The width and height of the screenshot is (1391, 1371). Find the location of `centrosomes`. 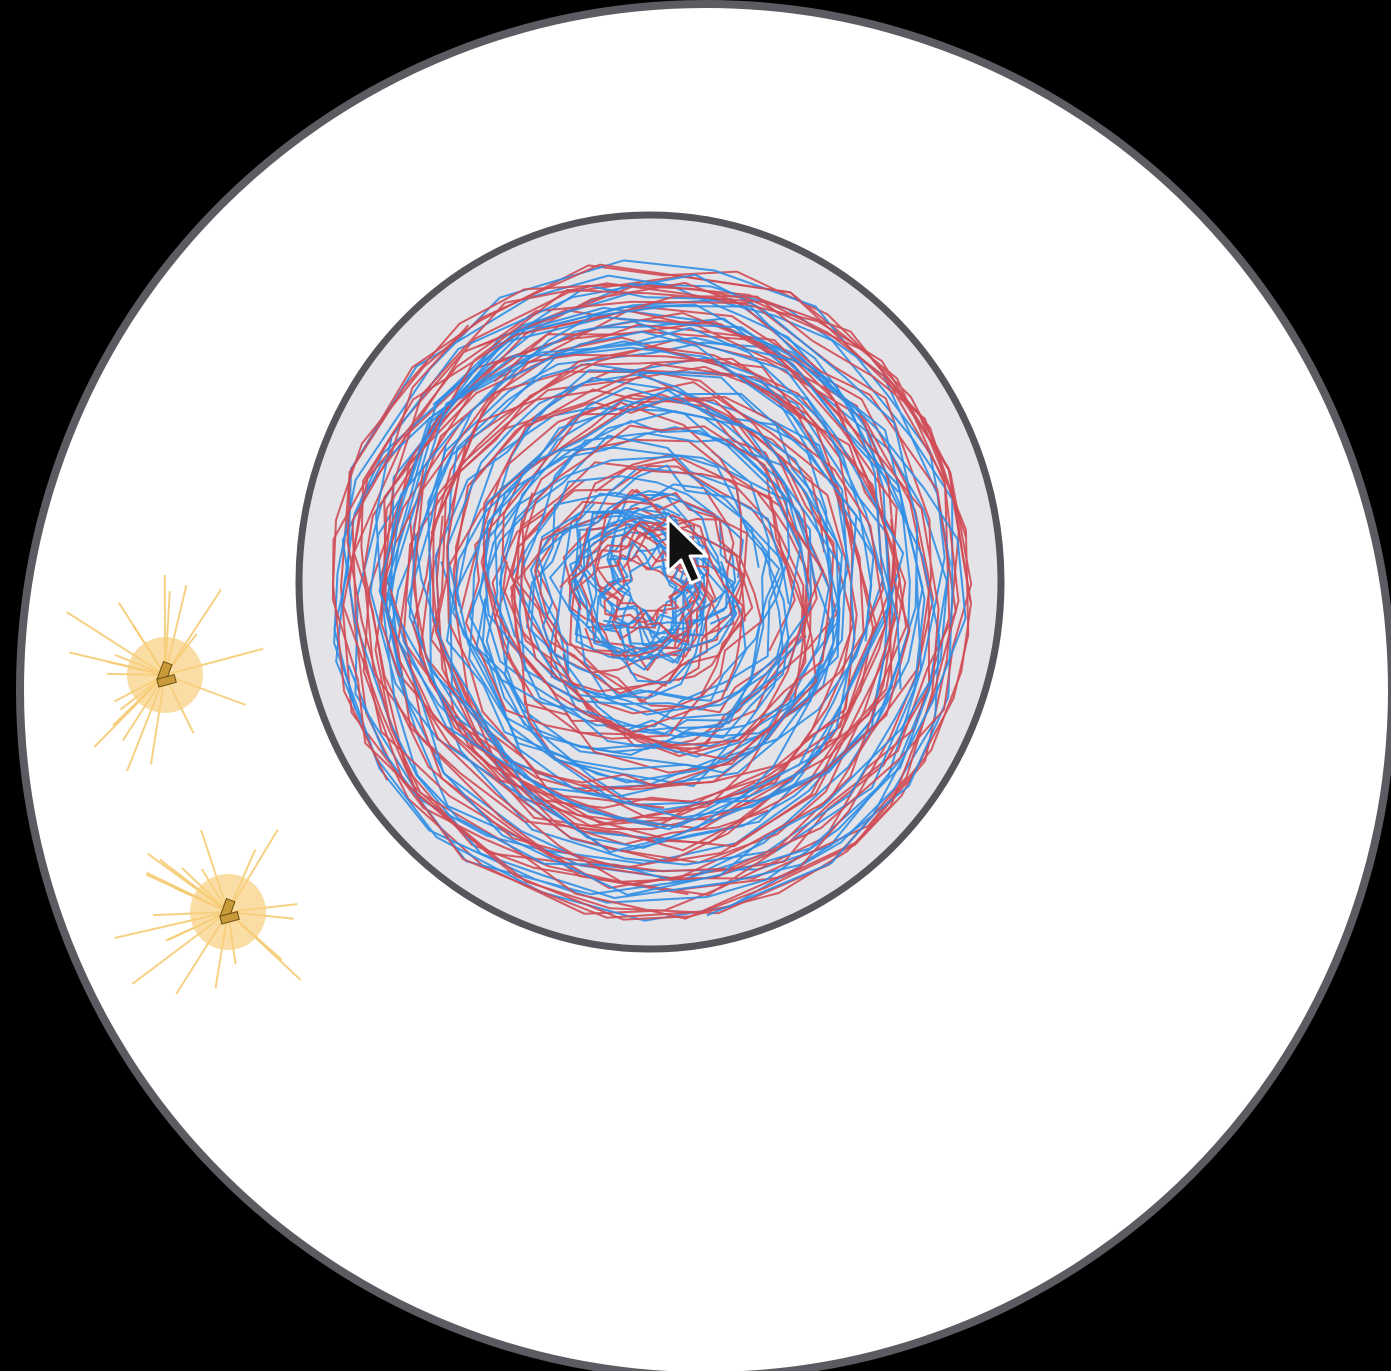

centrosomes is located at coordinates (184, 784).